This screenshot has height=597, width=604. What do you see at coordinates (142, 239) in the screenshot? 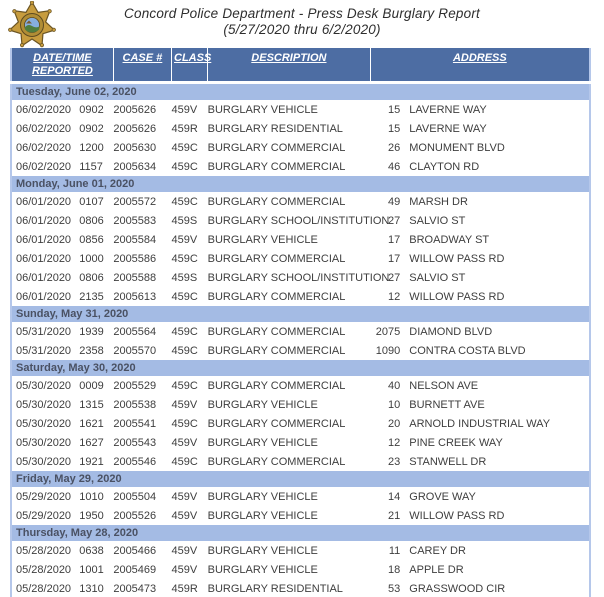
I see `cell-case-number: 2005584` at bounding box center [142, 239].